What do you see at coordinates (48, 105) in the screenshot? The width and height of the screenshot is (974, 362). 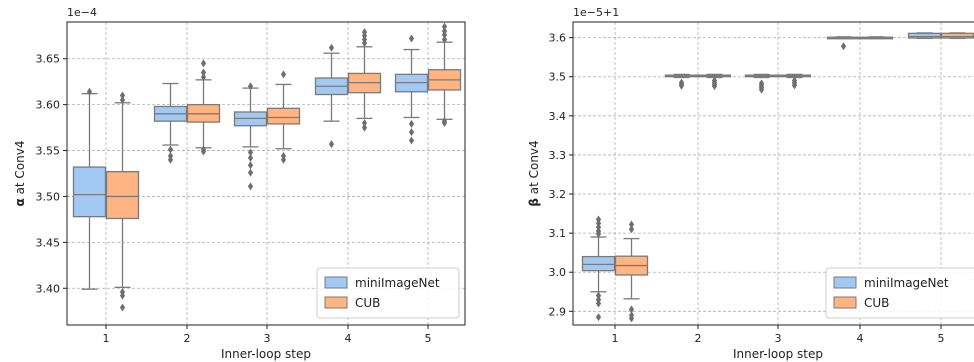 I see `y-tick-label: 3.60` at bounding box center [48, 105].